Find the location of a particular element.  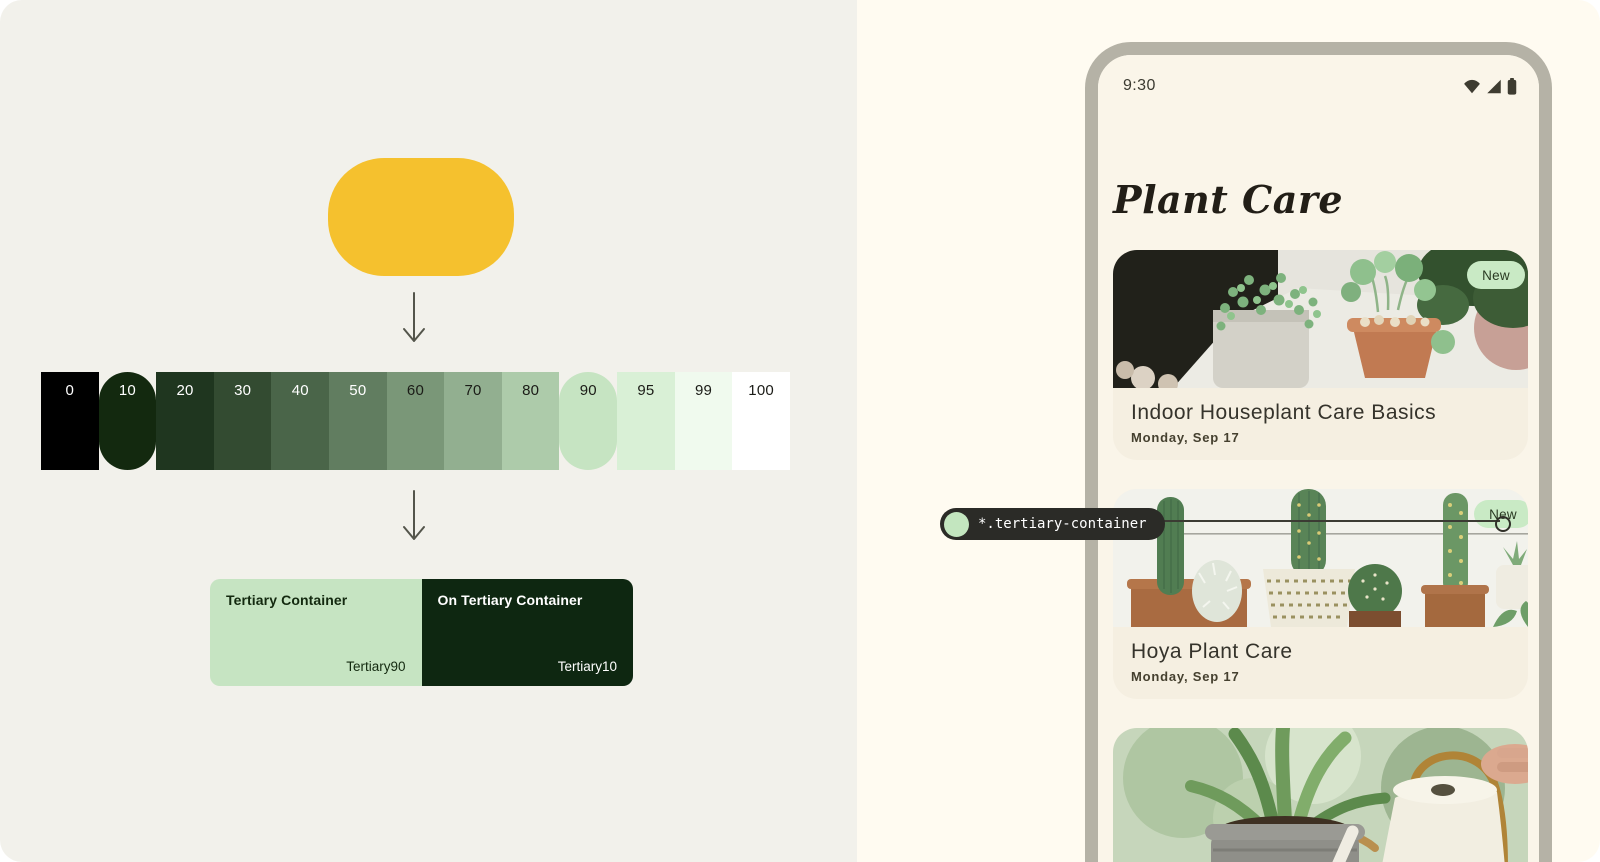

tone-cell-100: 100 is located at coordinates (761, 421).